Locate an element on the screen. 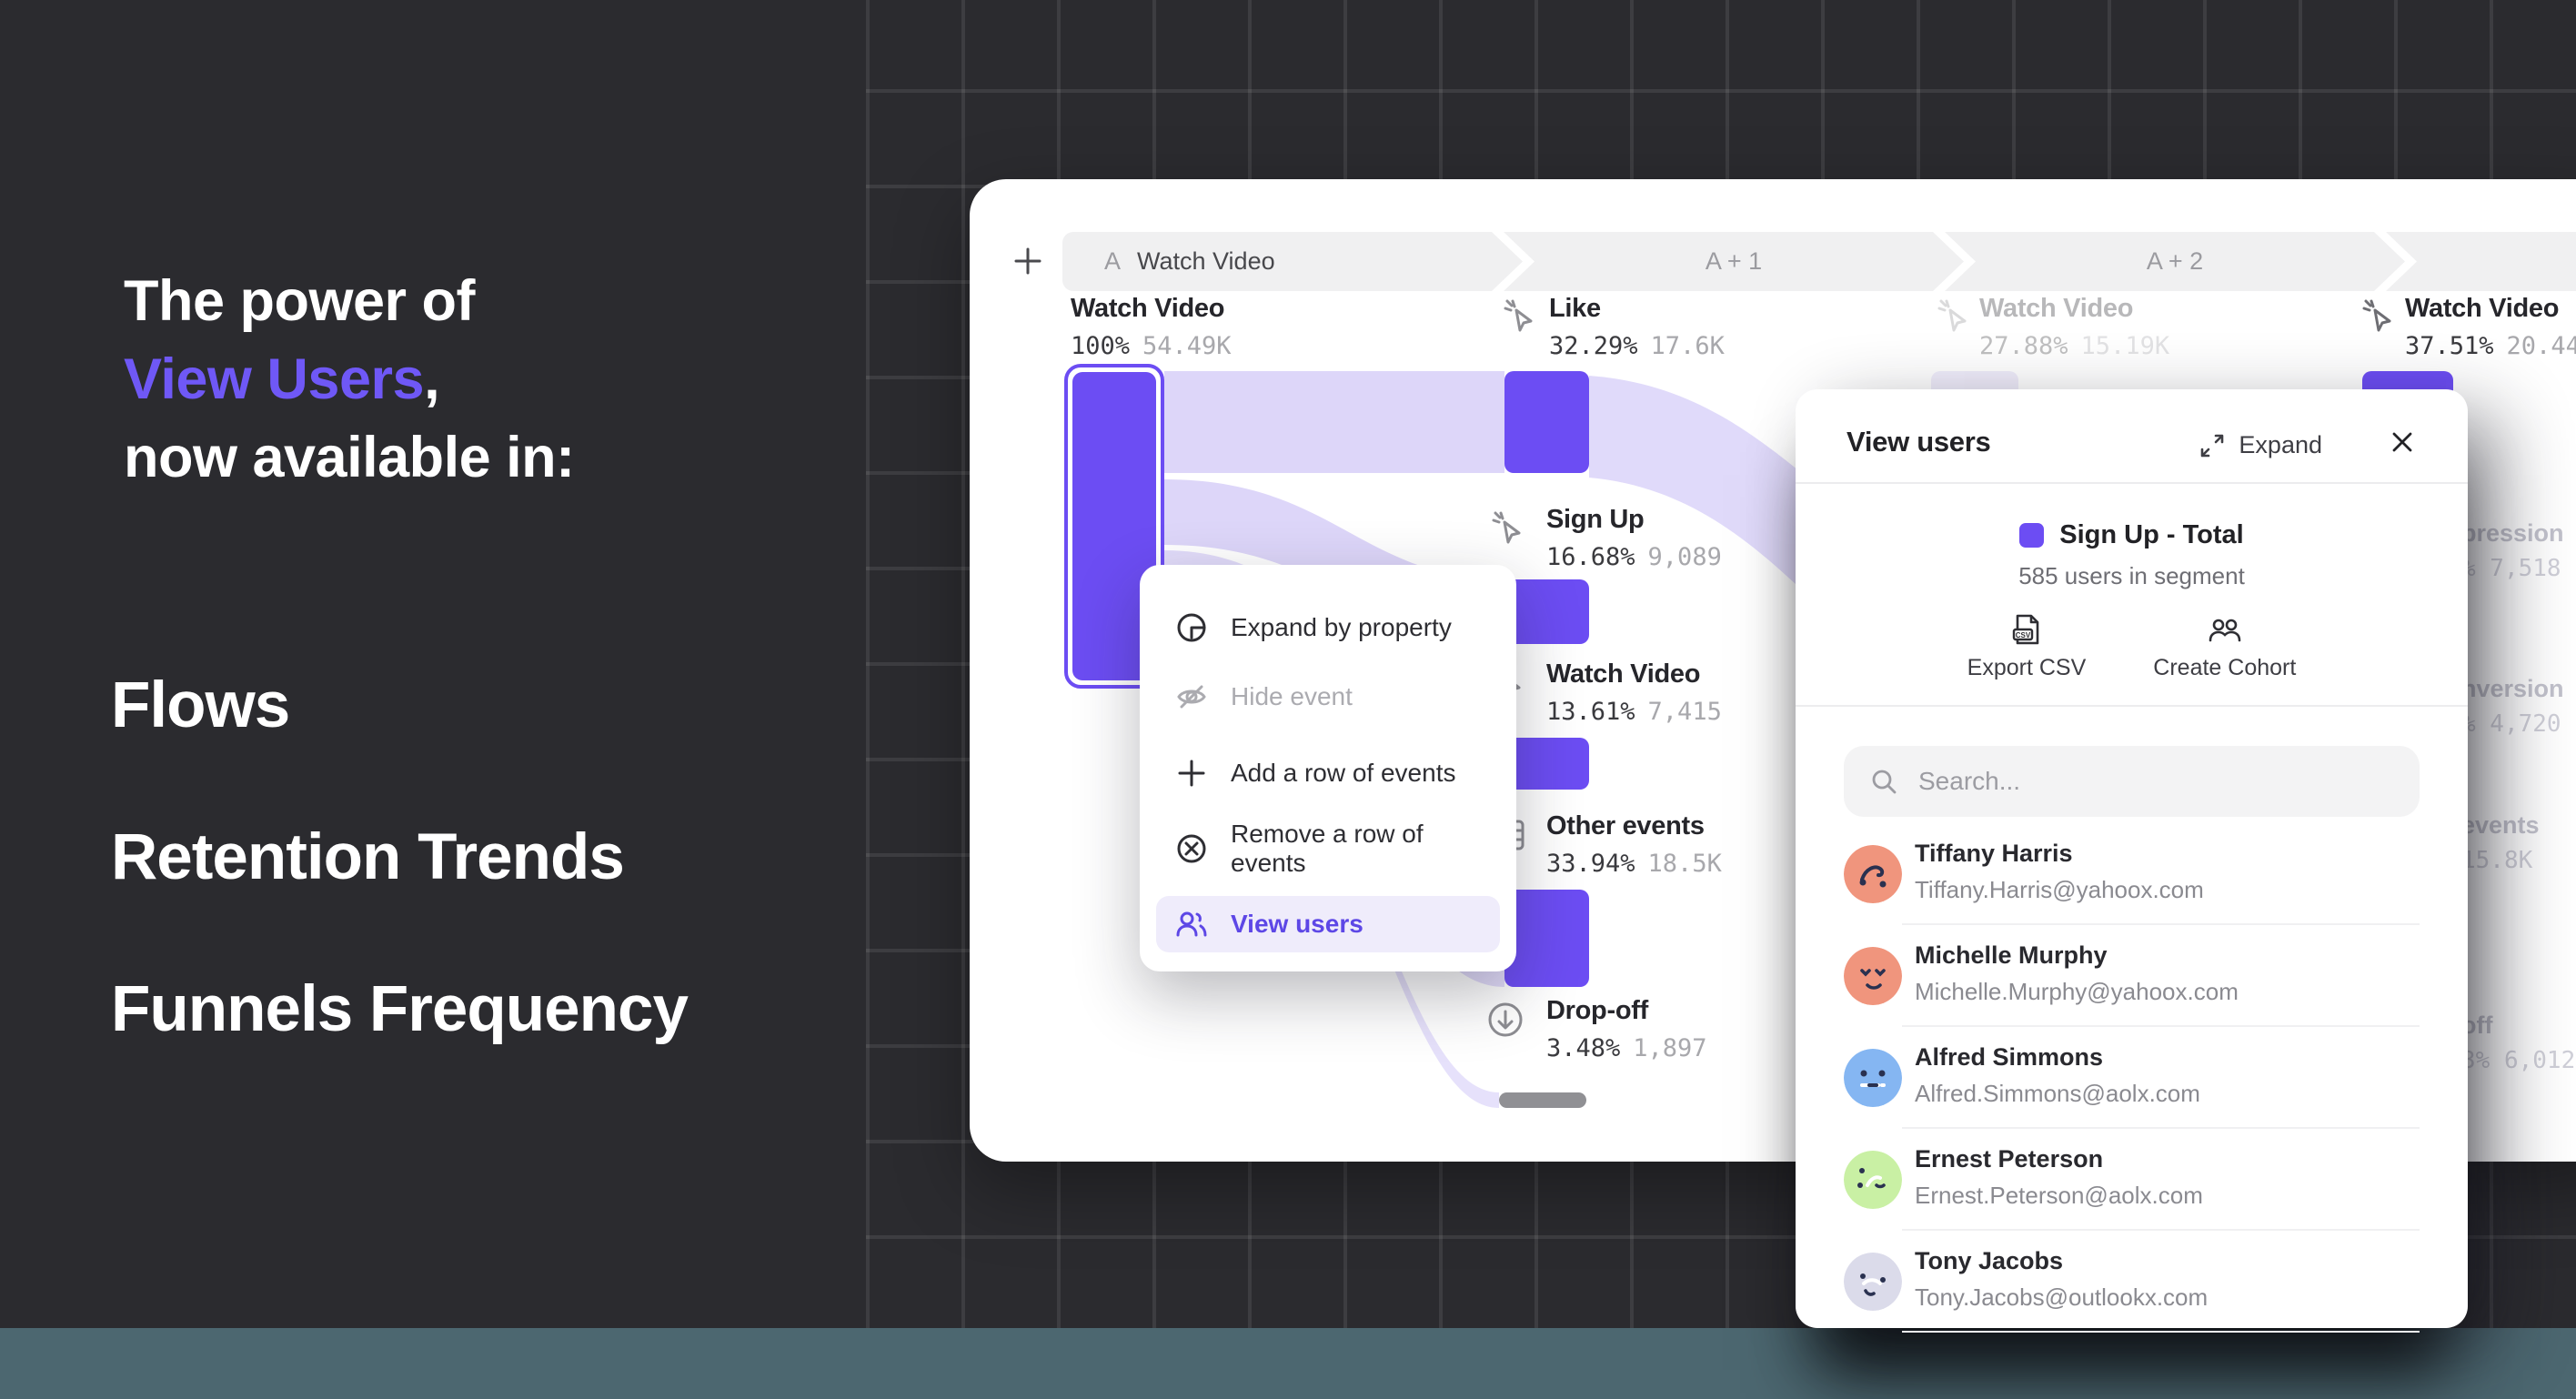 The image size is (2576, 1399). feature-funnels-frequency: Funnels Frequency is located at coordinates (400, 1009).